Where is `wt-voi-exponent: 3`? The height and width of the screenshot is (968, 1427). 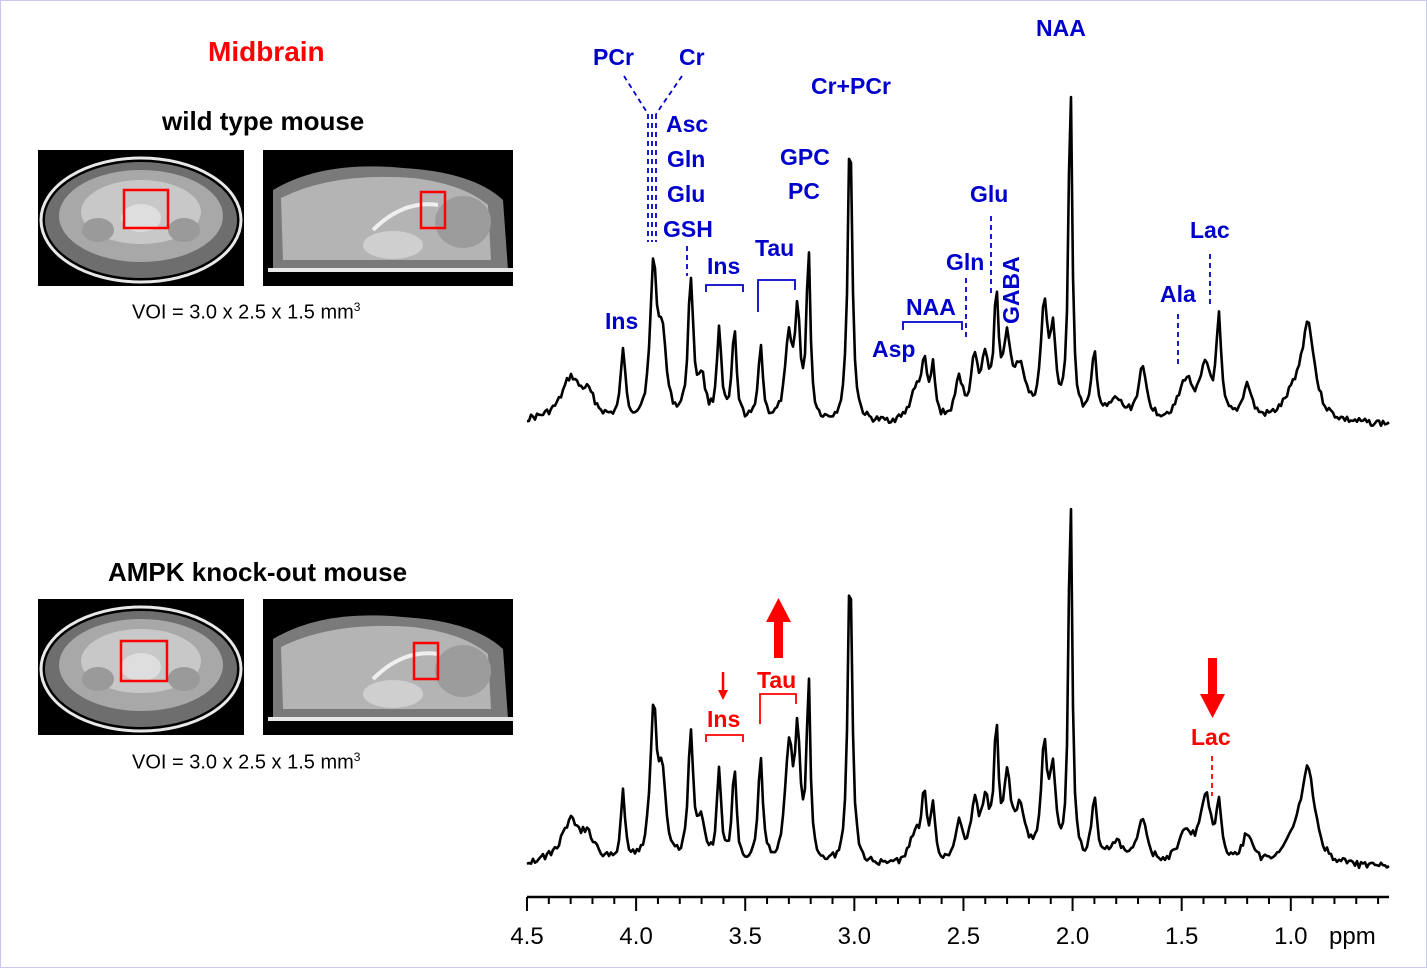
wt-voi-exponent: 3 is located at coordinates (357, 307).